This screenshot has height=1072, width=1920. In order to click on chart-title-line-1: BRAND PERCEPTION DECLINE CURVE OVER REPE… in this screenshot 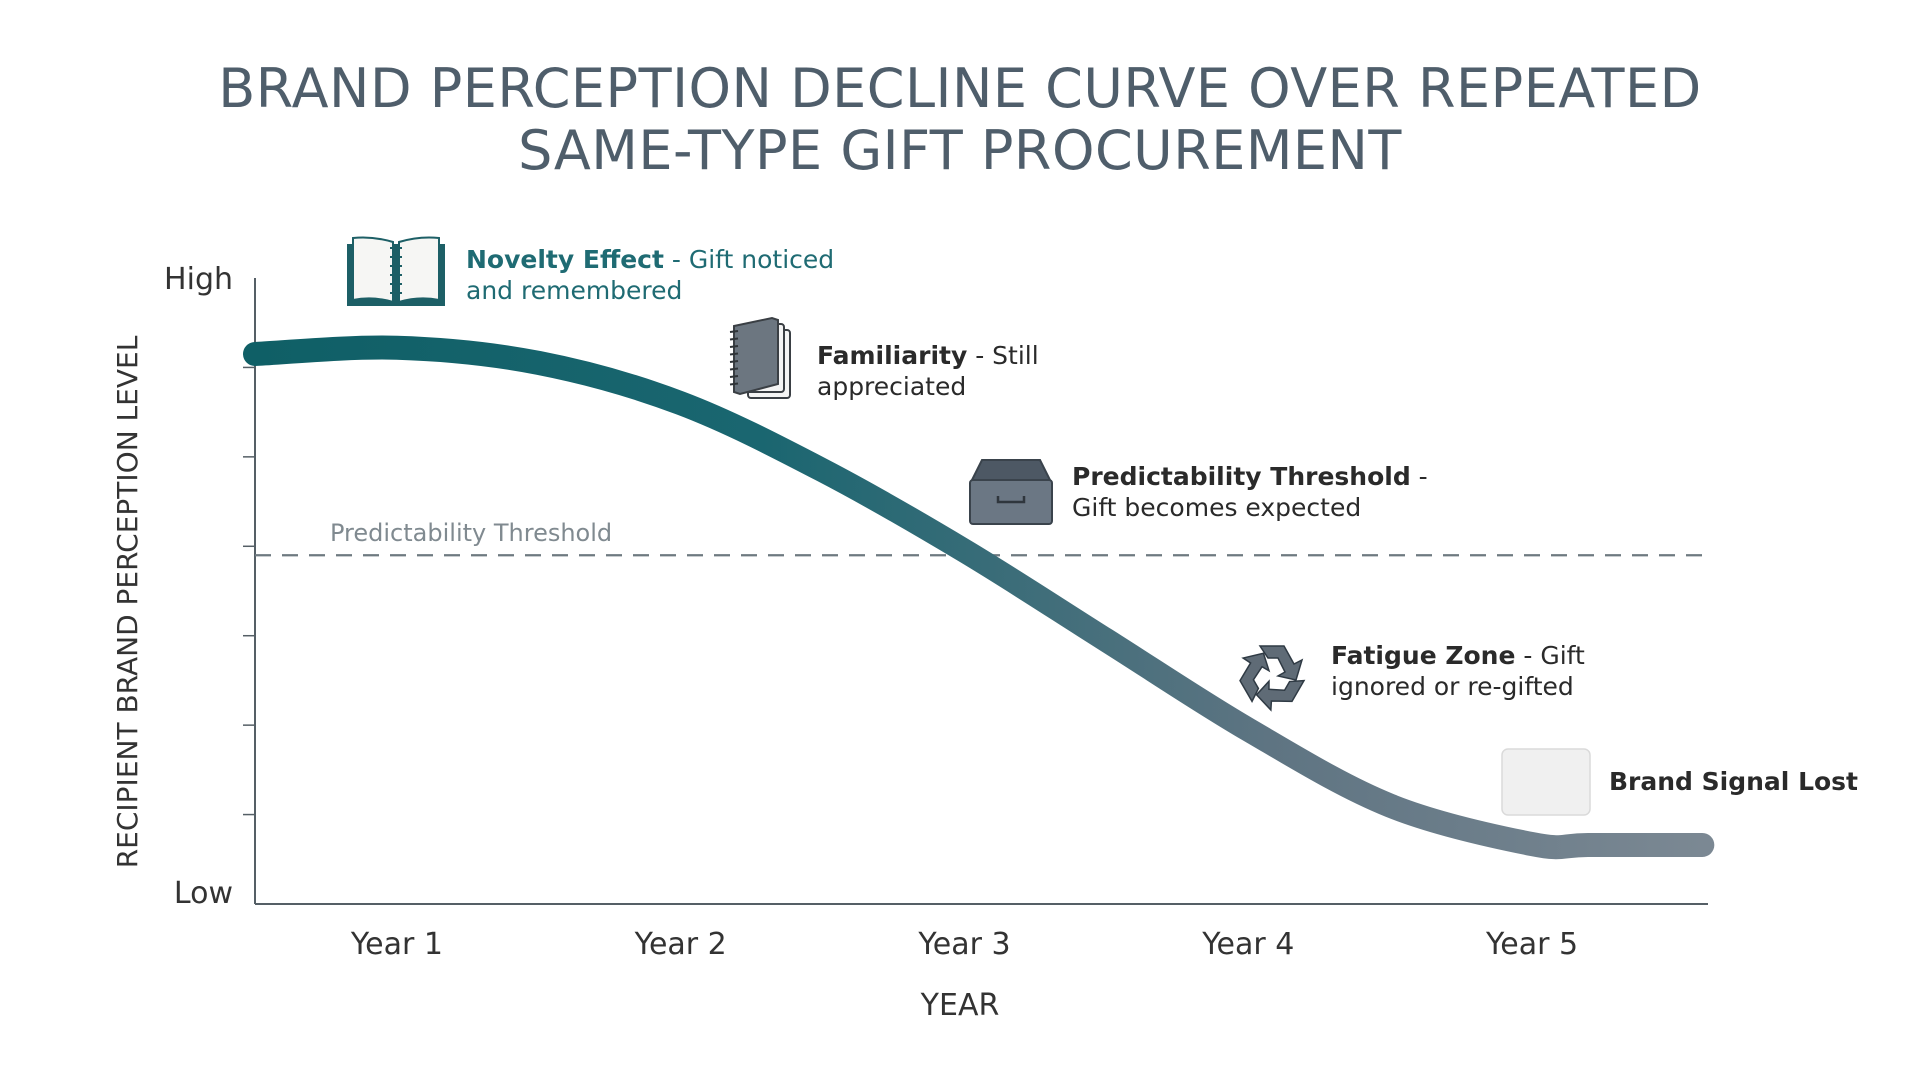, I will do `click(960, 88)`.